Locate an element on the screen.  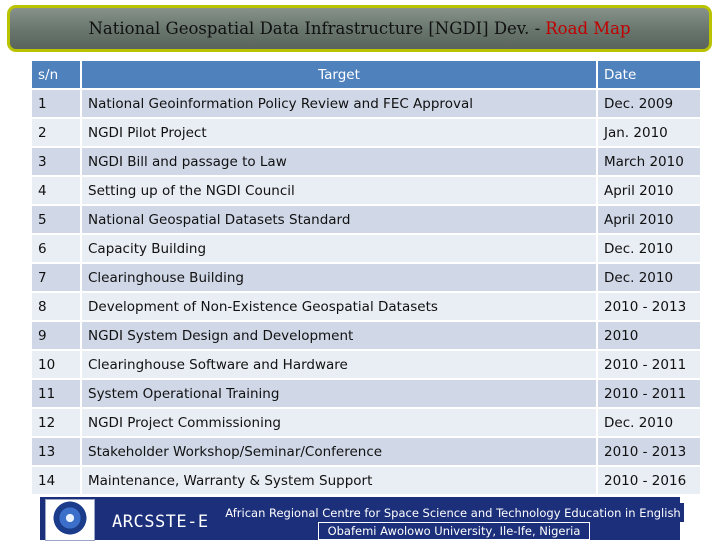
table-row: 11 System Operational Training 2010 - 2011 is located at coordinates (366, 393).